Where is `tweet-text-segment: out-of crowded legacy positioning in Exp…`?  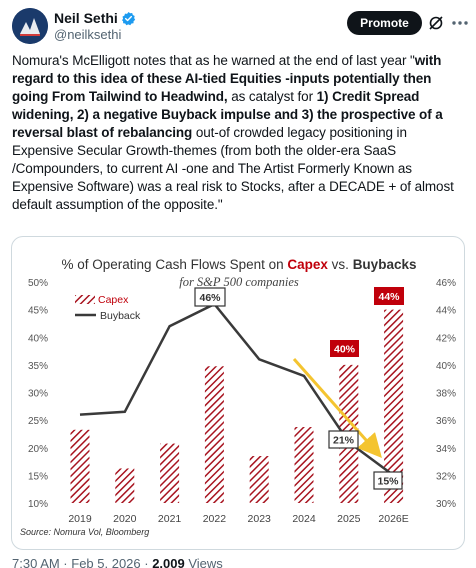
tweet-text-segment: out-of crowded legacy positioning in Exp… is located at coordinates (233, 168).